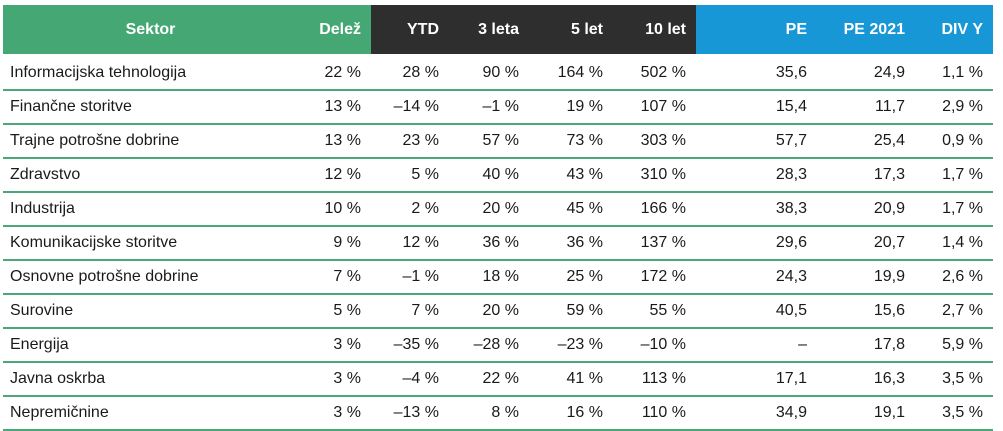  Describe the element at coordinates (869, 311) in the screenshot. I see `cell-pe-2021: 15,6` at that location.